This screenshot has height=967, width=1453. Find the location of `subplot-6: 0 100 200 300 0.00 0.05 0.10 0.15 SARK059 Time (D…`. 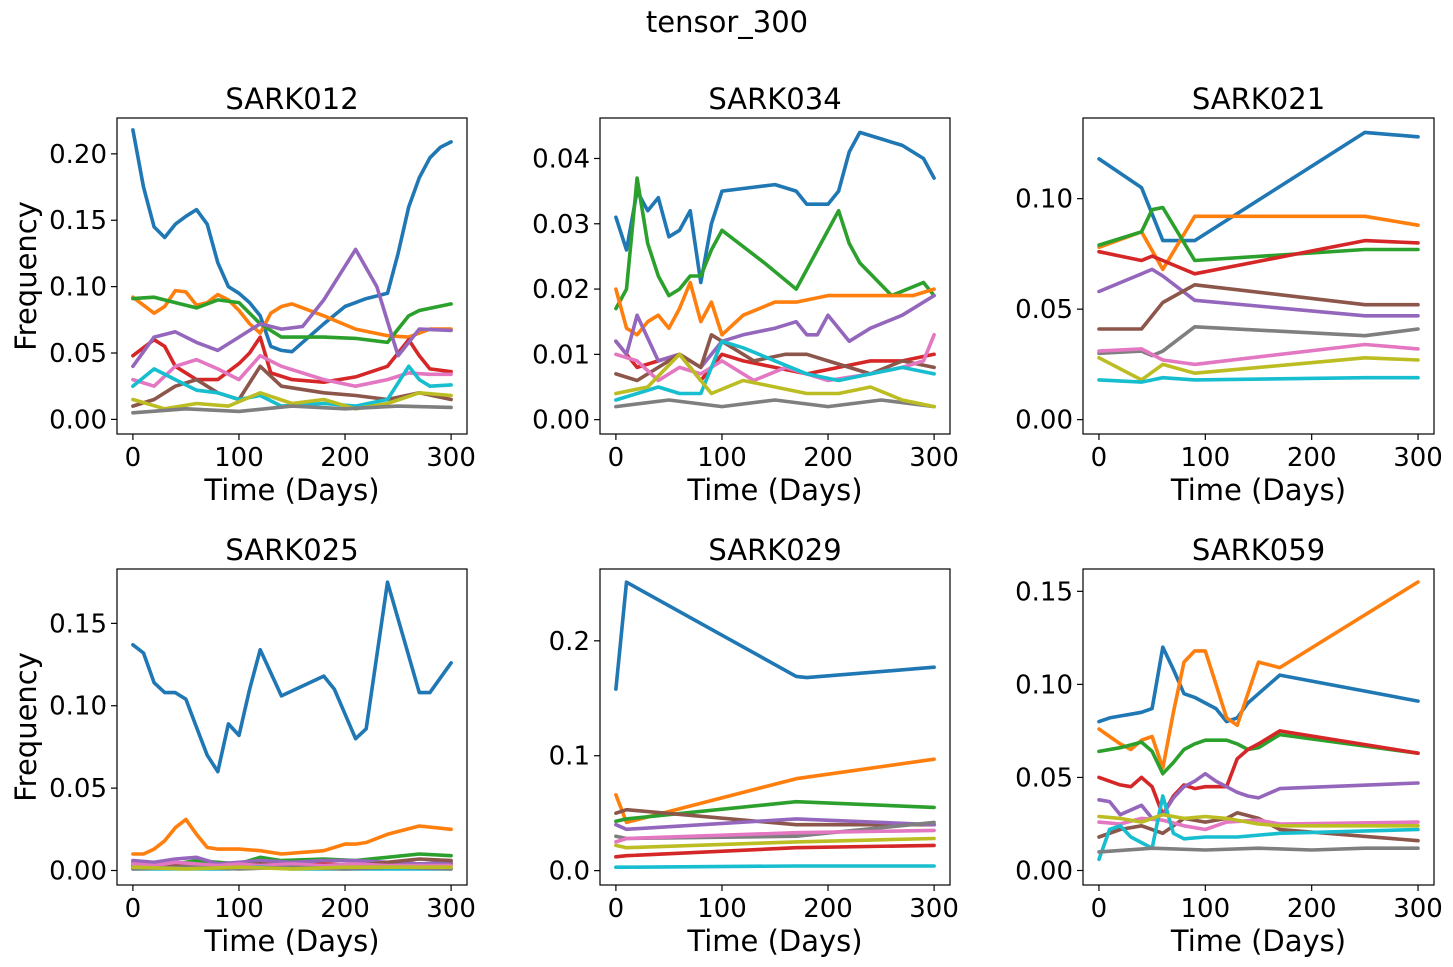

subplot-6: 0 100 200 300 0.00 0.05 0.10 0.15 SARK059 Time (D… is located at coordinates (1229, 745).